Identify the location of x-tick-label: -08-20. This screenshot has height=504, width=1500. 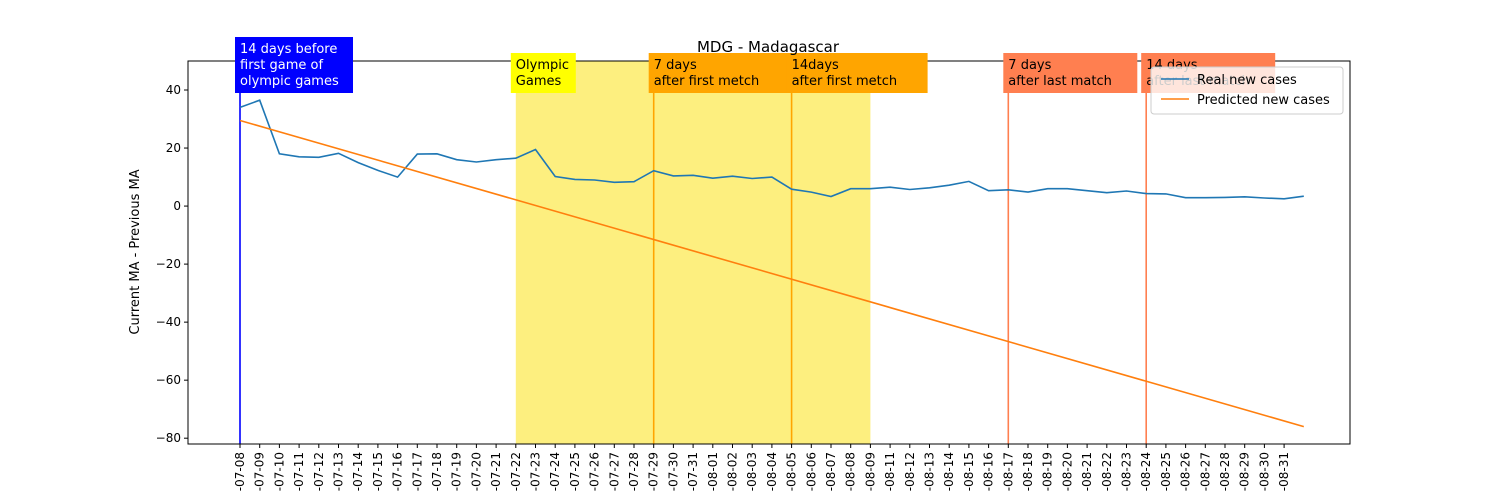
(1067, 471).